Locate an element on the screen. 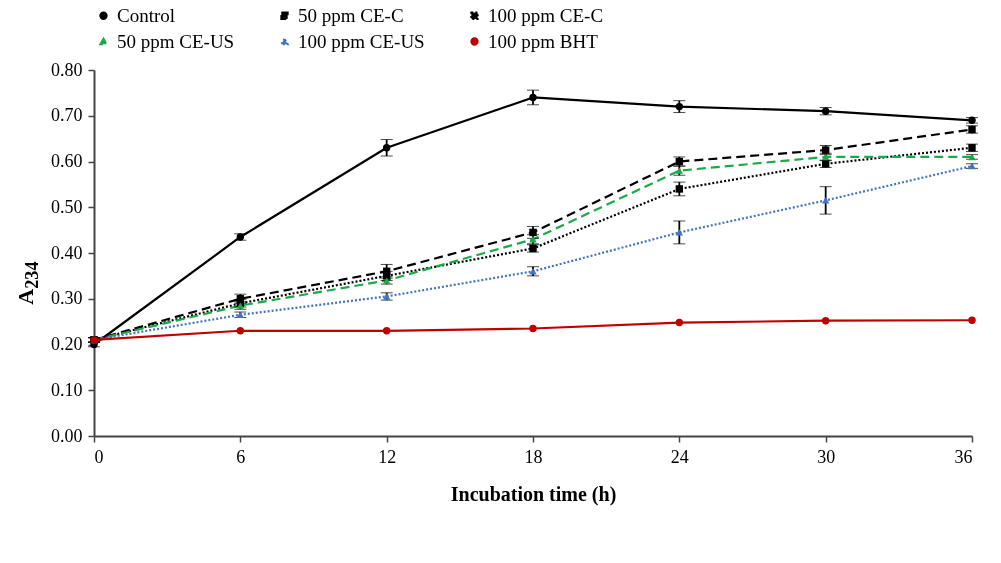 The image size is (1001, 563). legend-label: Control is located at coordinates (146, 15).